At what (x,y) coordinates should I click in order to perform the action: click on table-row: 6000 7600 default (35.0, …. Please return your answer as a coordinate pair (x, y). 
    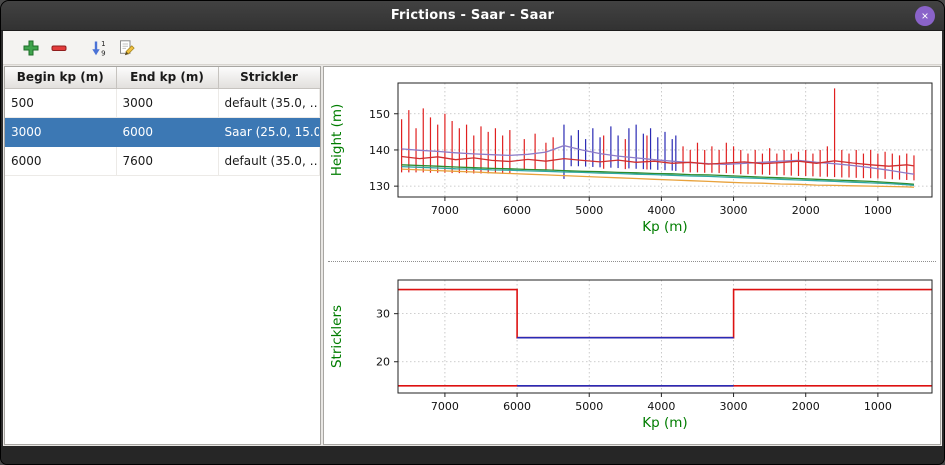
    Looking at the image, I should click on (162, 161).